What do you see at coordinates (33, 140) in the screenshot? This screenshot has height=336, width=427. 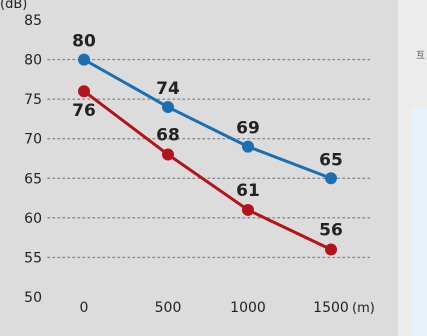 I see `y-tick-label-70: 70` at bounding box center [33, 140].